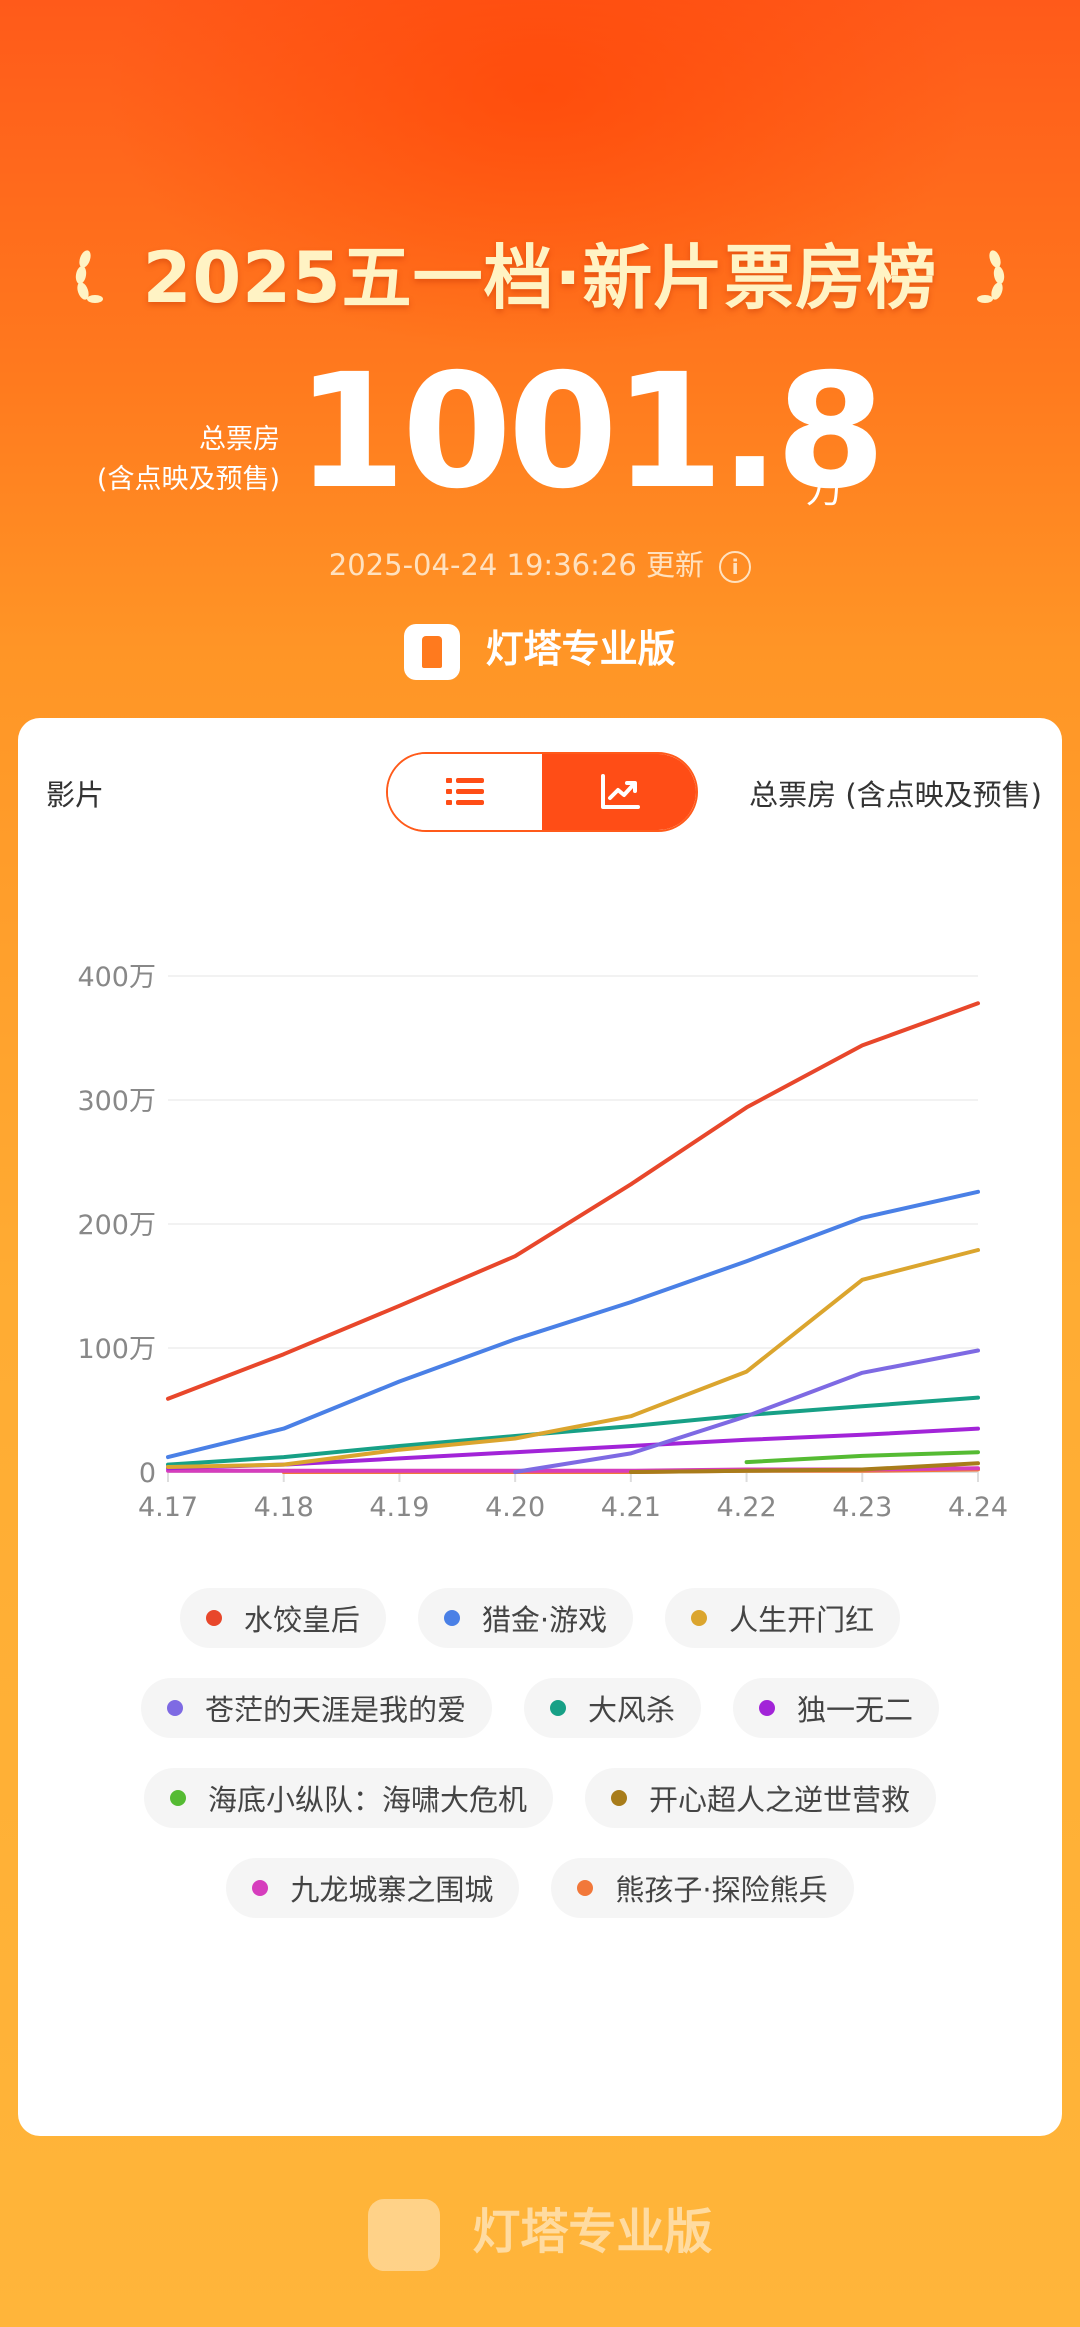  I want to click on legend-item: 苍茫的天涯是我的爱, so click(316, 1708).